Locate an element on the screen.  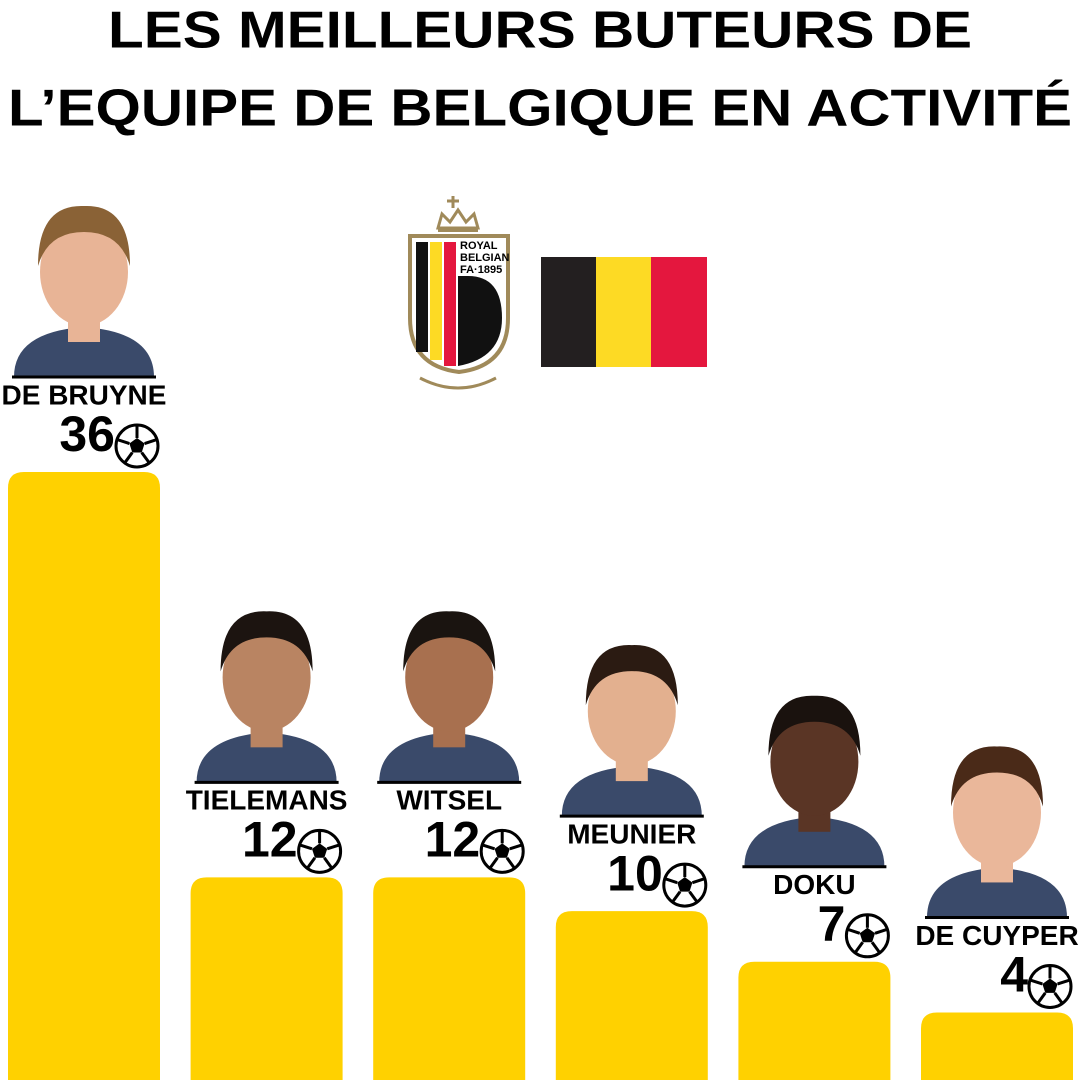
logo-text: BELGIAN is located at coordinates (485, 258).